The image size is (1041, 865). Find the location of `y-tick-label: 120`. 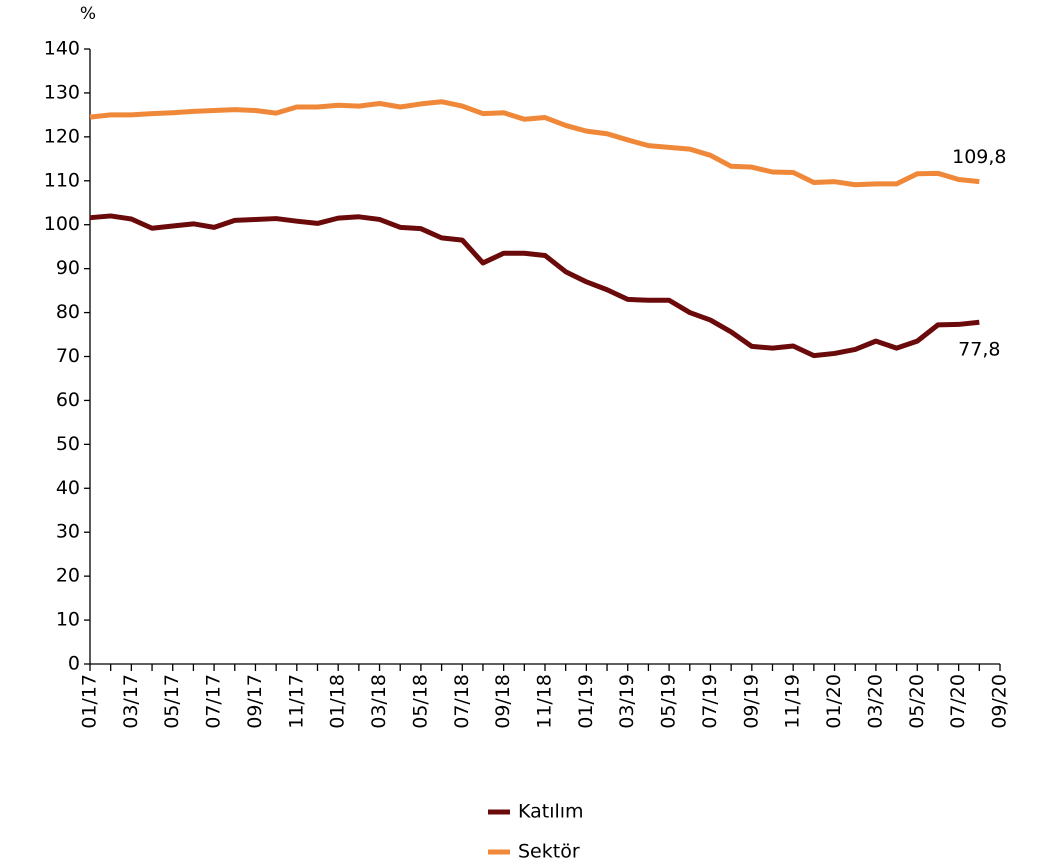

y-tick-label: 120 is located at coordinates (62, 136).